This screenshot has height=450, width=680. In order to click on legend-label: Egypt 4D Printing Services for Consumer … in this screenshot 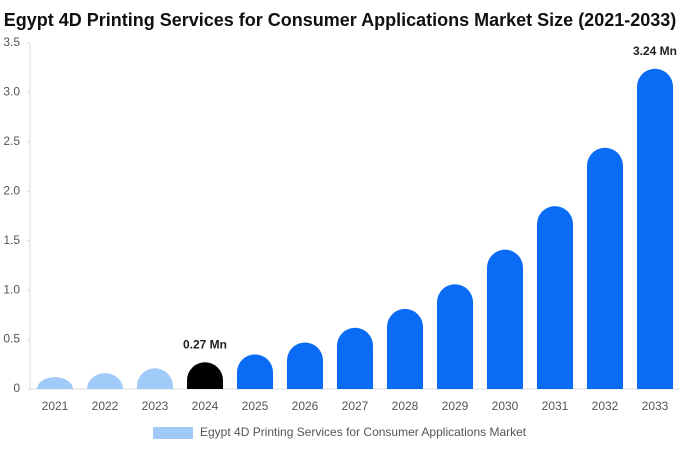, I will do `click(363, 432)`.